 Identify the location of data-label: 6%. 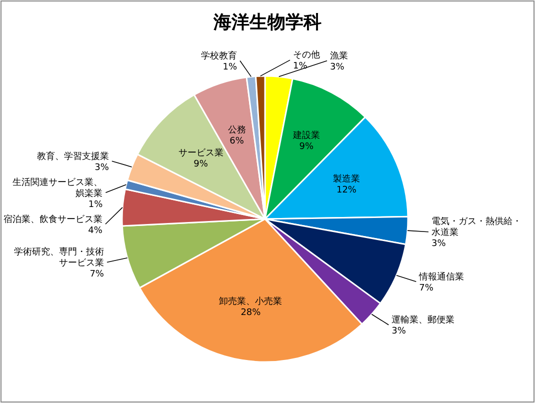
(237, 141).